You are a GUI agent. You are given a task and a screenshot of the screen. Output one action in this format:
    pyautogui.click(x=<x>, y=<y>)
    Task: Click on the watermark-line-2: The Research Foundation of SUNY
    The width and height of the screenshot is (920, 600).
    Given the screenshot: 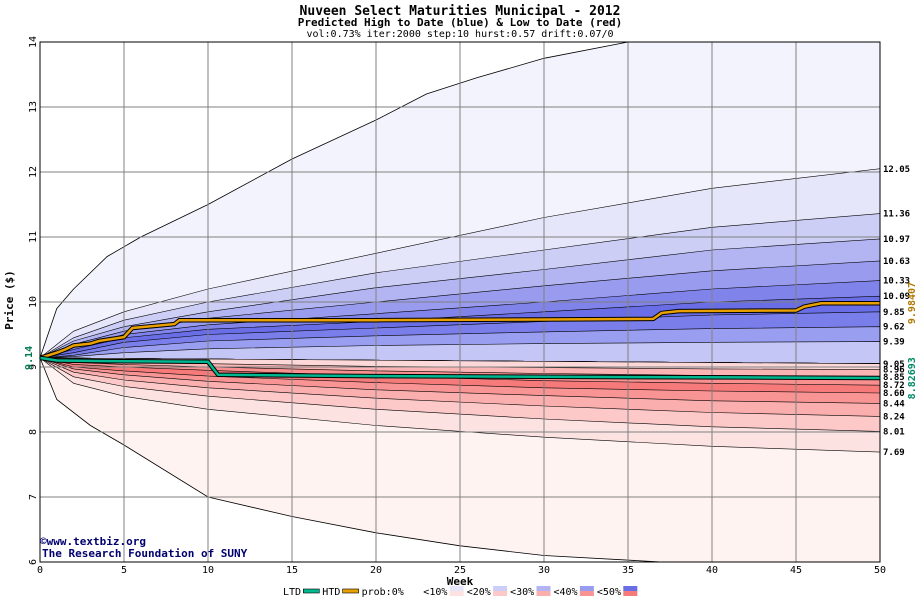 What is the action you would take?
    pyautogui.click(x=145, y=553)
    